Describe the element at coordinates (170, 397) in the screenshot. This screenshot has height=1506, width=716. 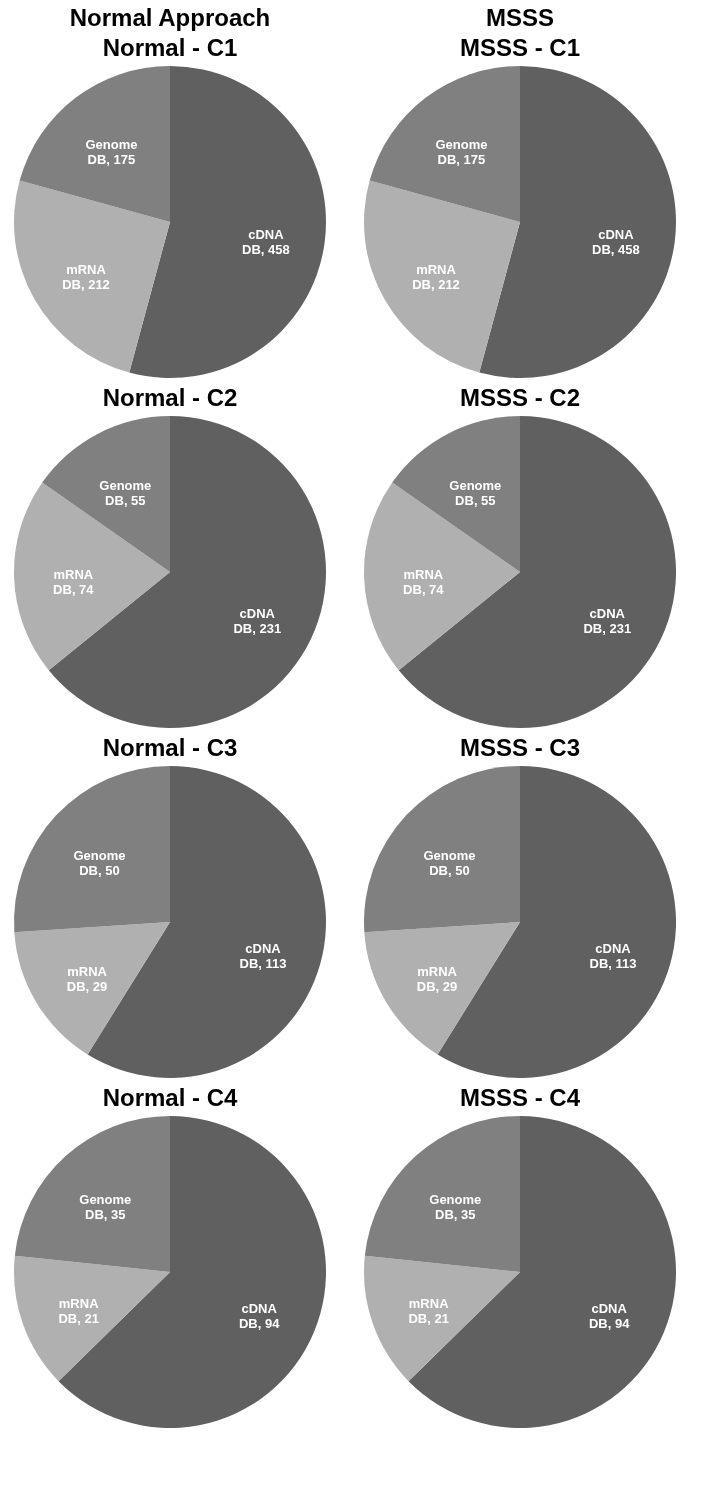
I see `chart-title: Normal - C2` at that location.